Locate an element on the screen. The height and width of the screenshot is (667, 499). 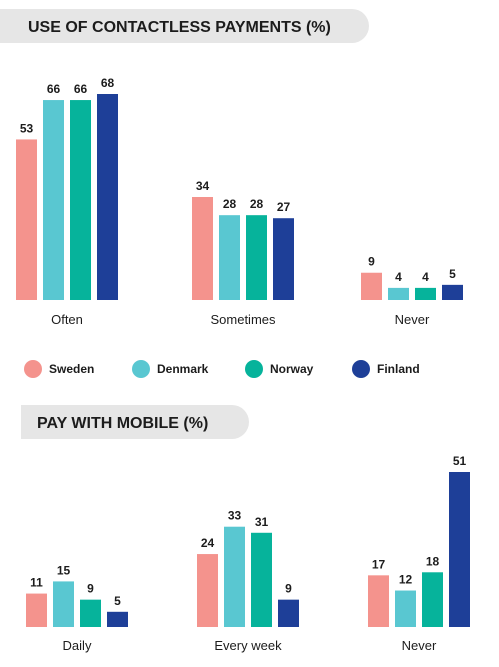
chart1-bar-often-norway is located at coordinates (80, 200).